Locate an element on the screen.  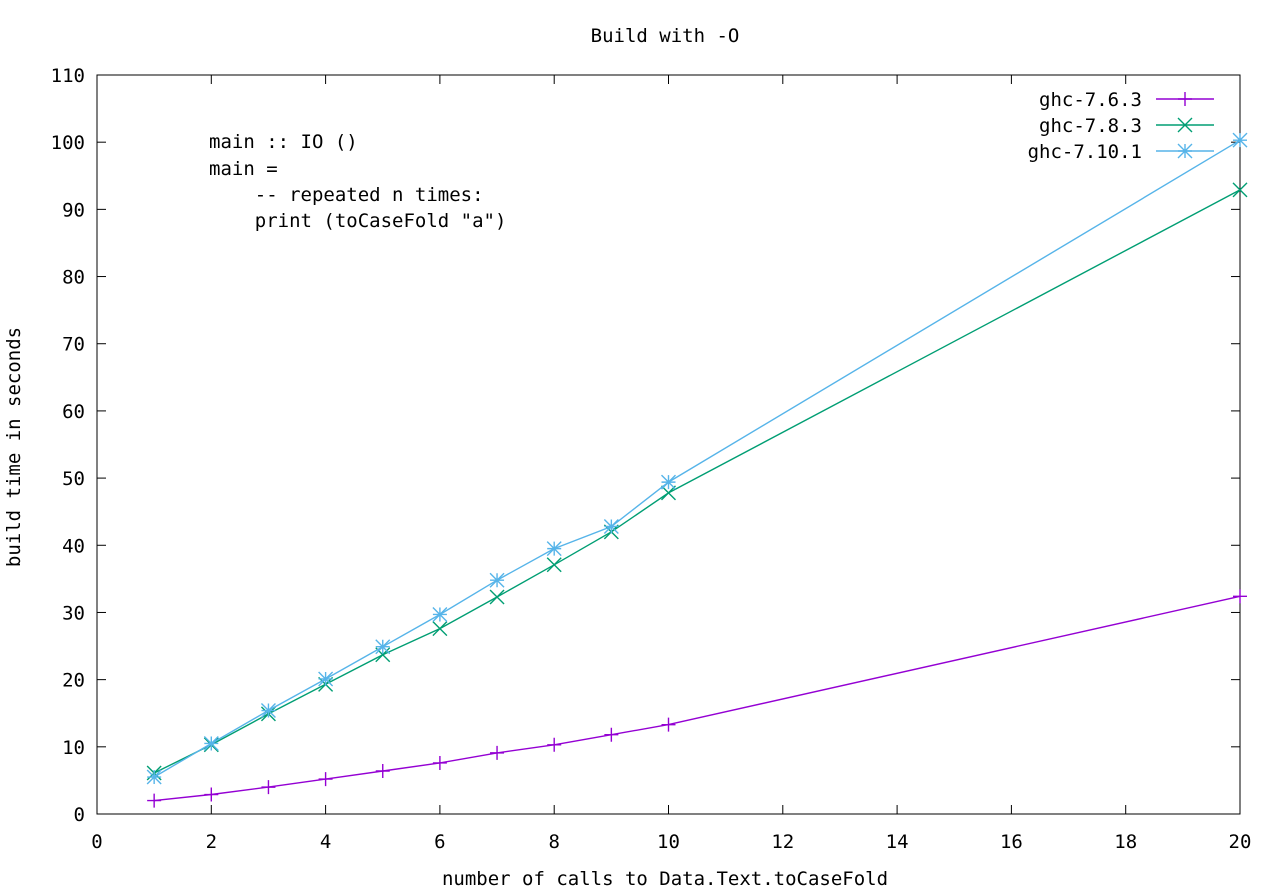
legend-label: ghc-7.6.3 is located at coordinates (1090, 100).